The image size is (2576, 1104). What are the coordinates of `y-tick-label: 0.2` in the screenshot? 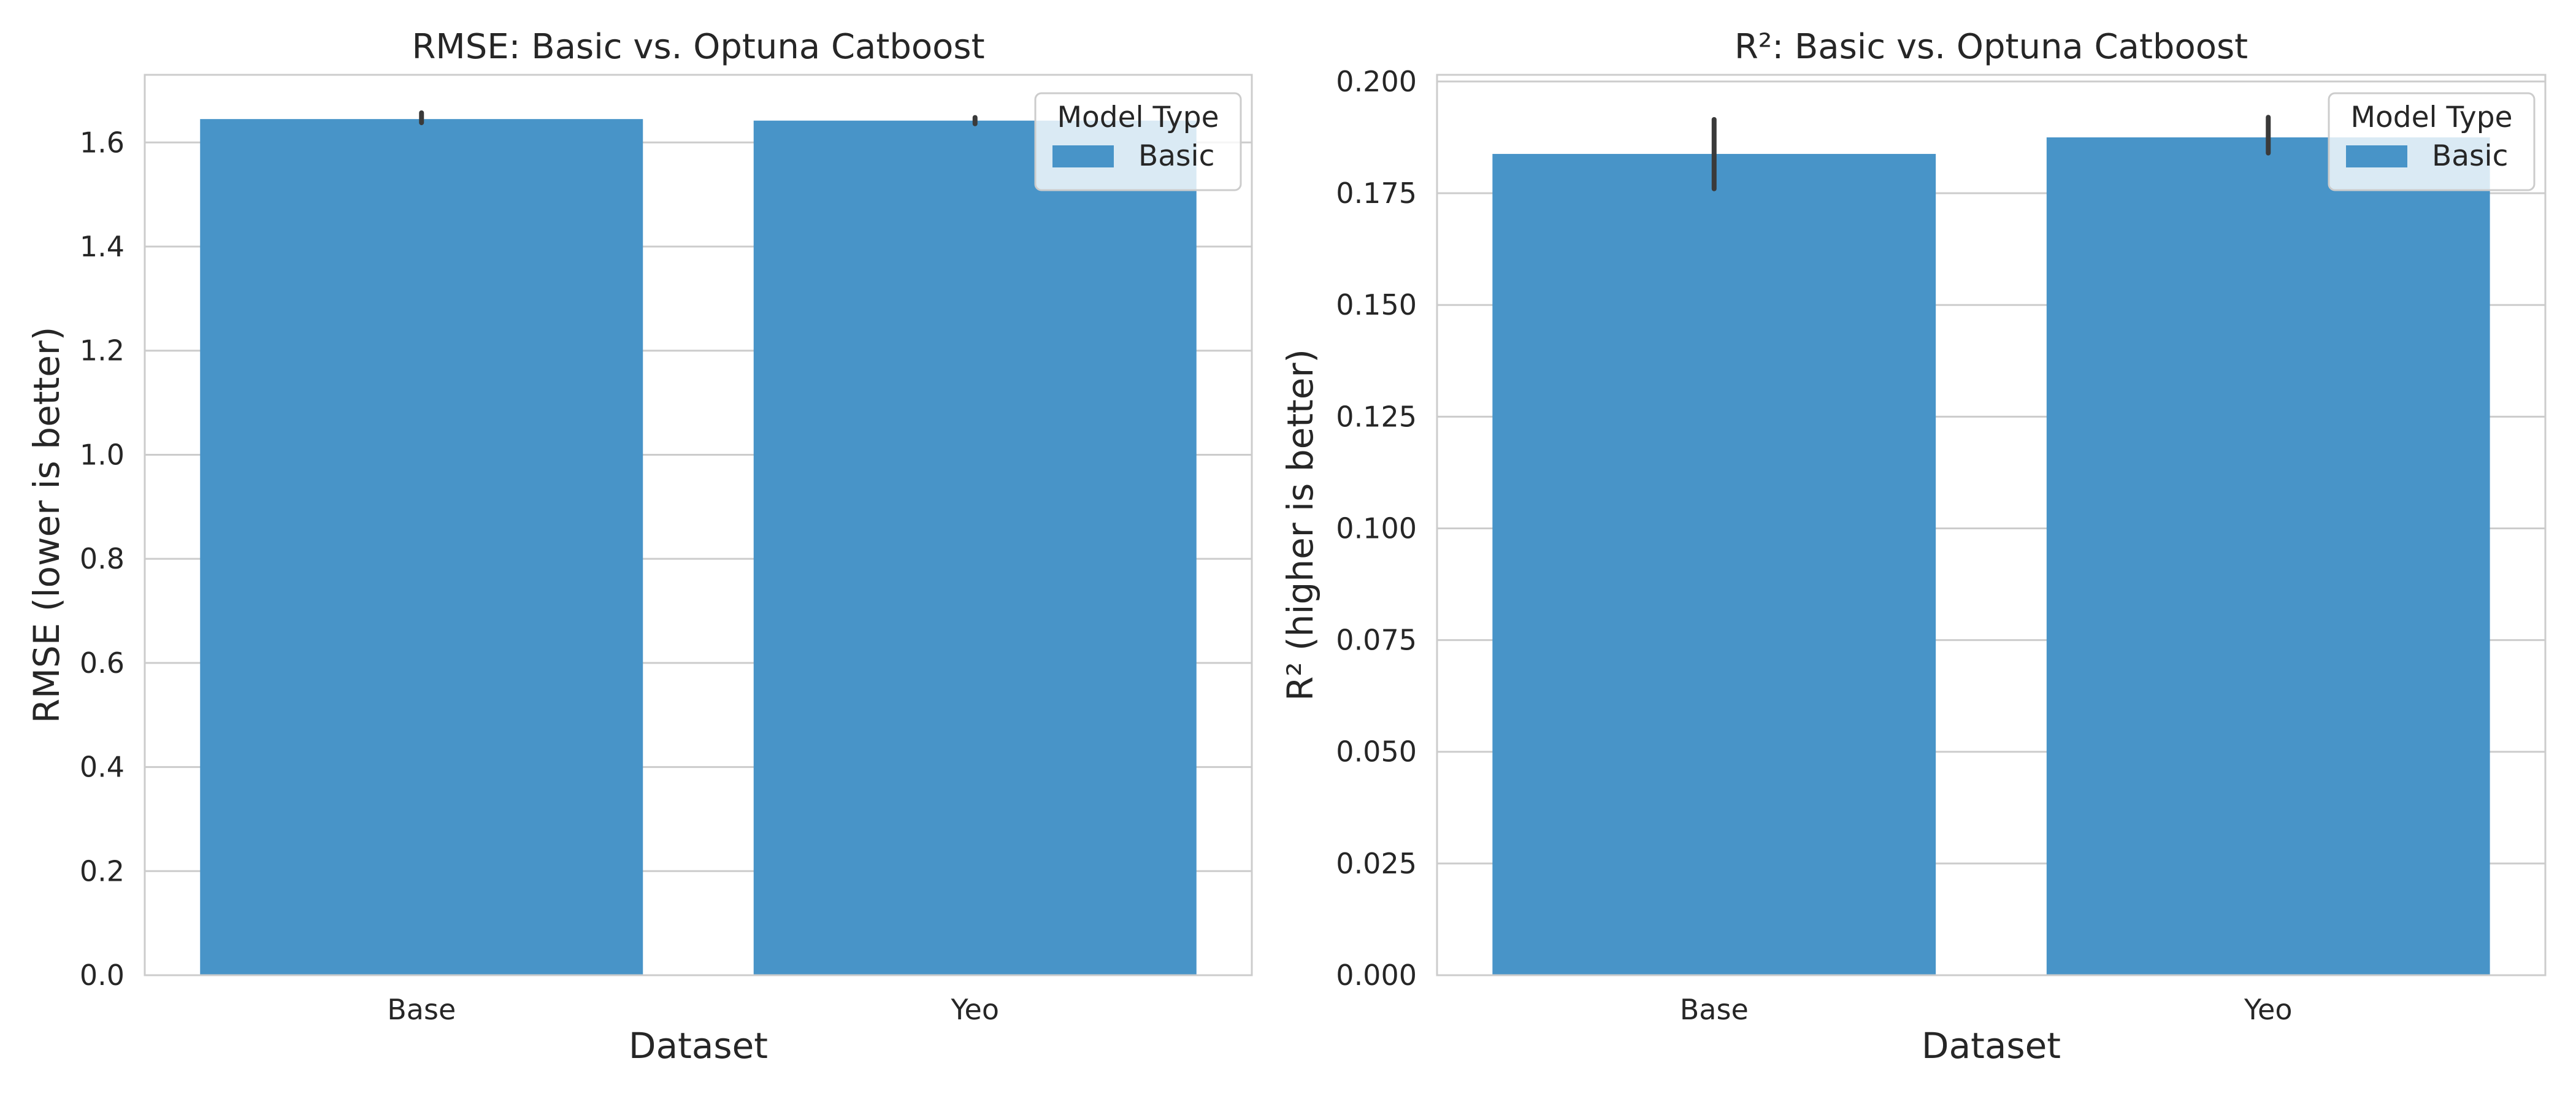 It's located at (102, 870).